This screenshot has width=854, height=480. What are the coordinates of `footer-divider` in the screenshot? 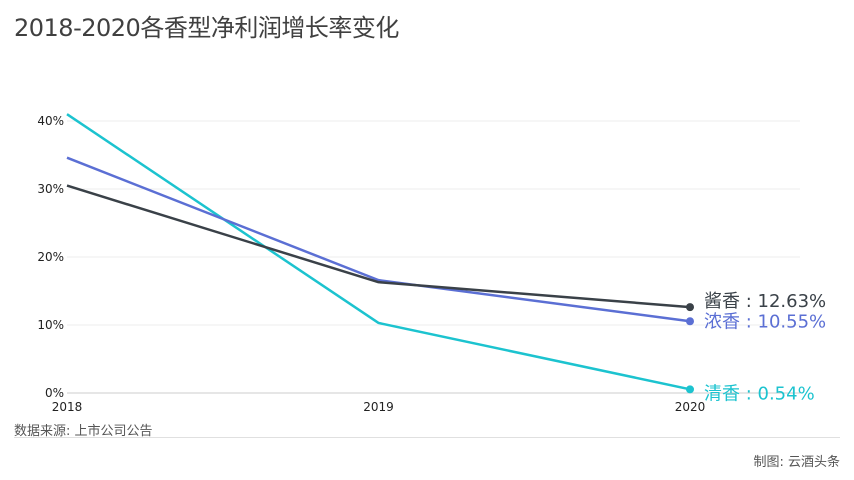 It's located at (427, 437).